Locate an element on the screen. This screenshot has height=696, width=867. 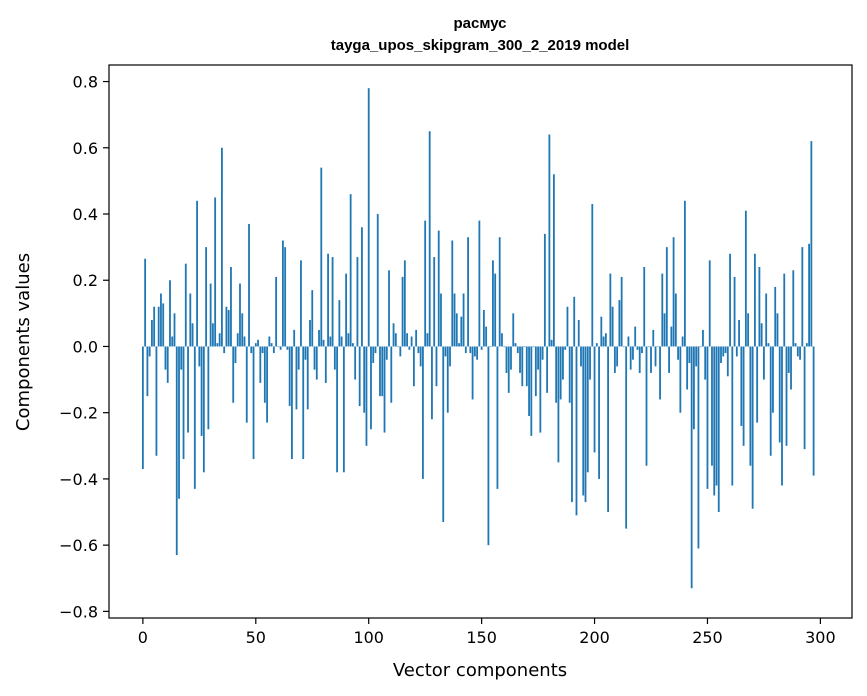
x-tick-label: 250 is located at coordinates (707, 637).